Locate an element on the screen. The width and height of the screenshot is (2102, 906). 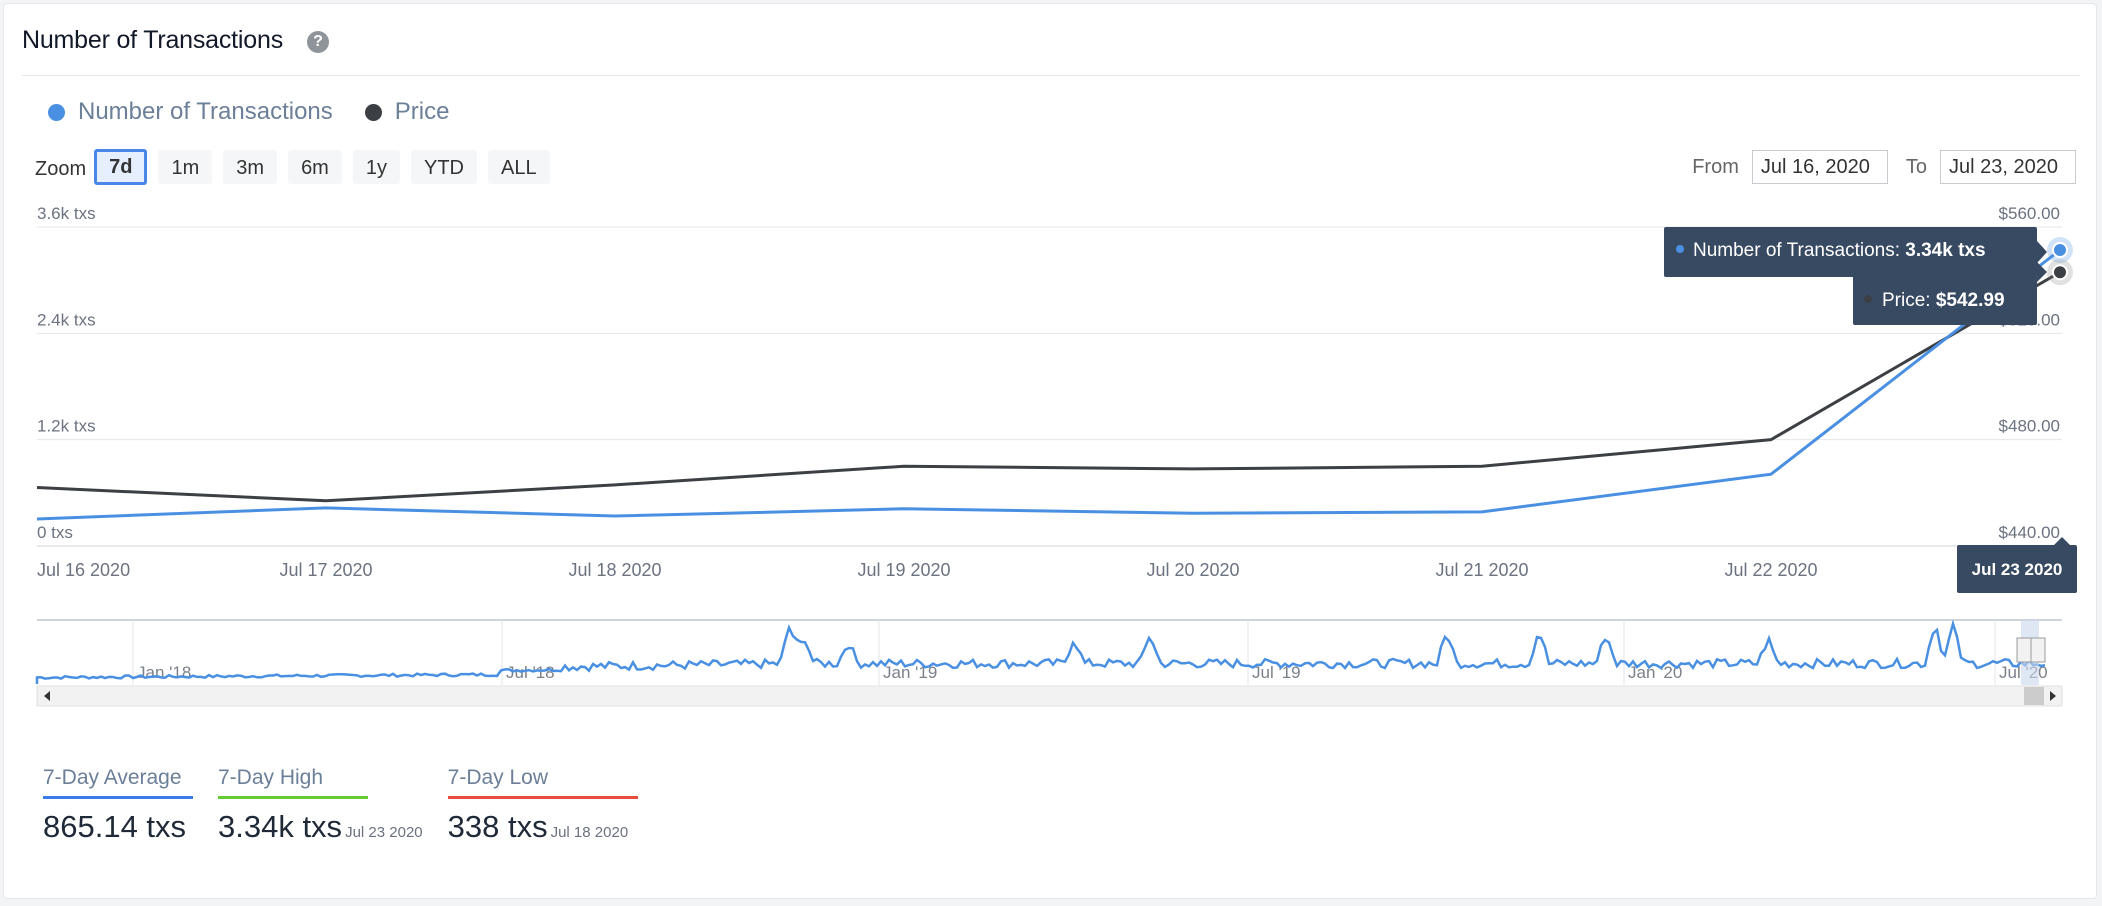
zoom-controls: Zoom 7d 1m 3m 6m 1y YTD ALL is located at coordinates (298, 167).